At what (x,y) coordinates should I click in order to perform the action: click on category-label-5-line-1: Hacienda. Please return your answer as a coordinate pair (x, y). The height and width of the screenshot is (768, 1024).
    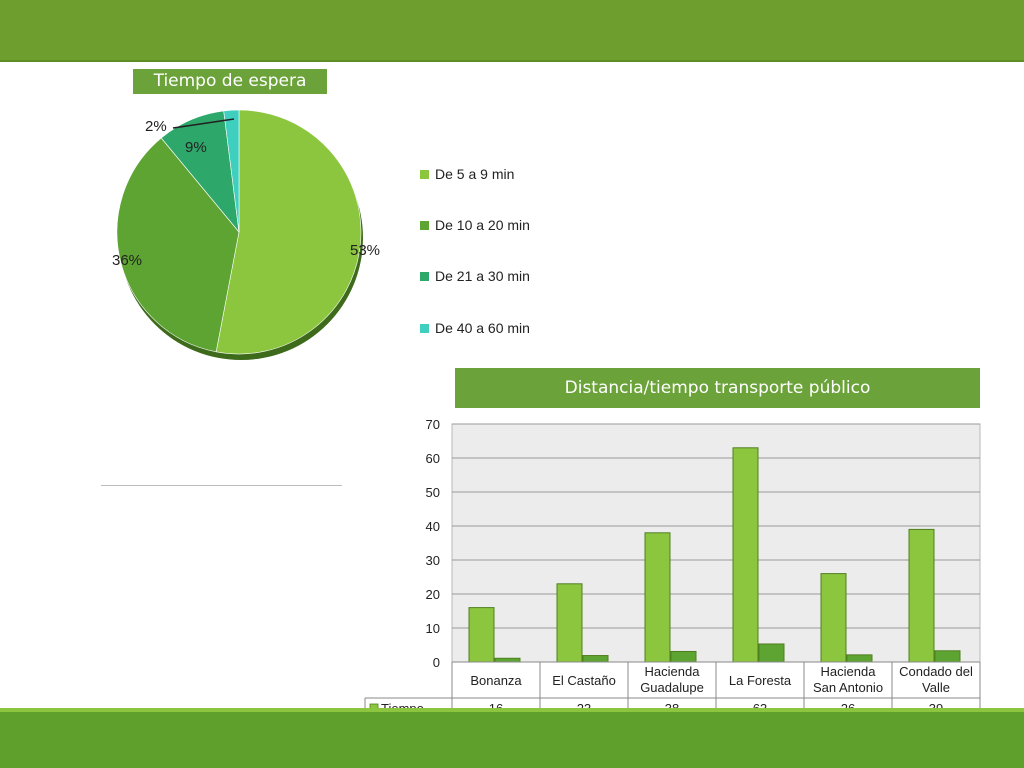
    Looking at the image, I should click on (849, 671).